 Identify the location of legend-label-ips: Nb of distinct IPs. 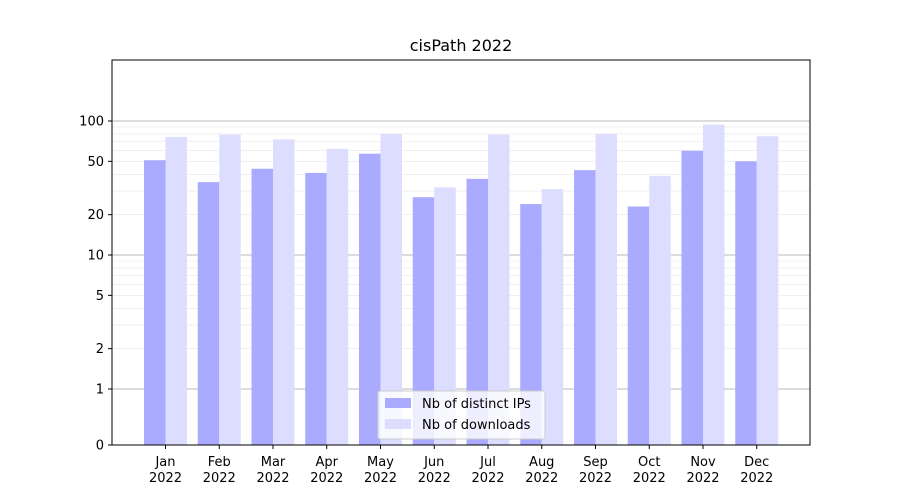
(476, 404).